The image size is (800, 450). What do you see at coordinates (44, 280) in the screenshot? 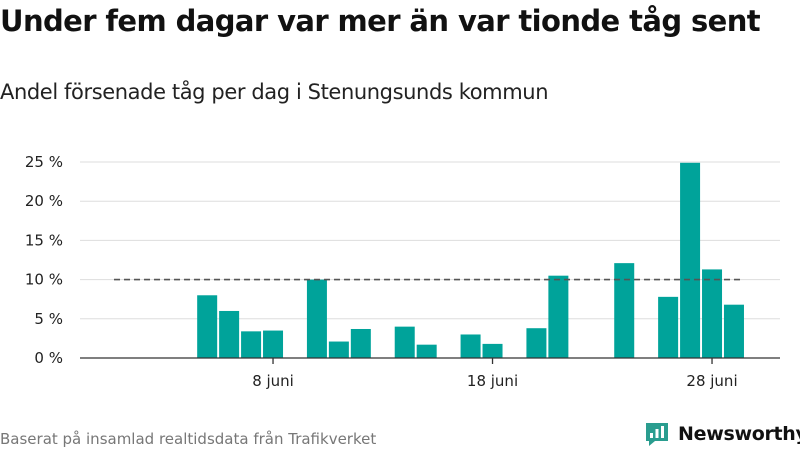
I see `y-tick-label: 10 %` at bounding box center [44, 280].